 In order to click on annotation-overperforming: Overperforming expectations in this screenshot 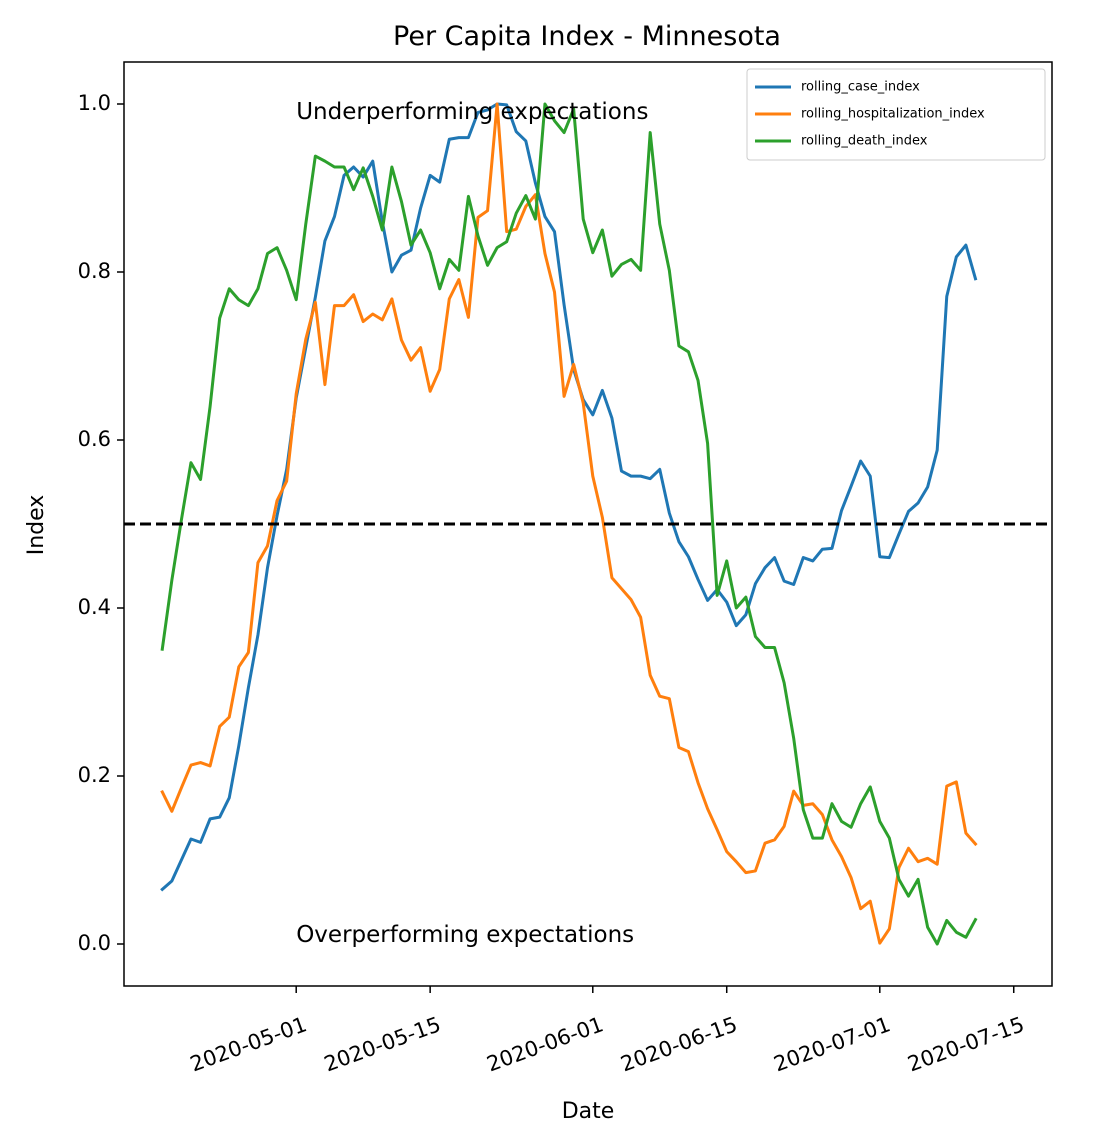, I will do `click(465, 935)`.